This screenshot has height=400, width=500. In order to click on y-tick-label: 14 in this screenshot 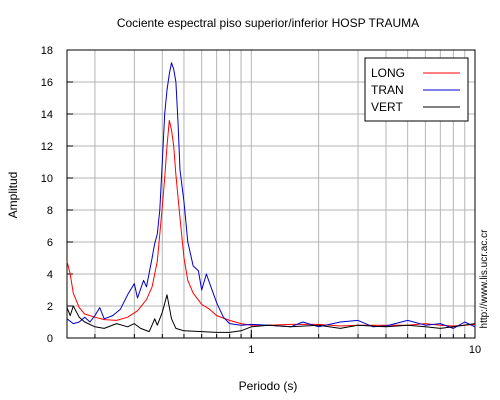, I will do `click(47, 115)`.